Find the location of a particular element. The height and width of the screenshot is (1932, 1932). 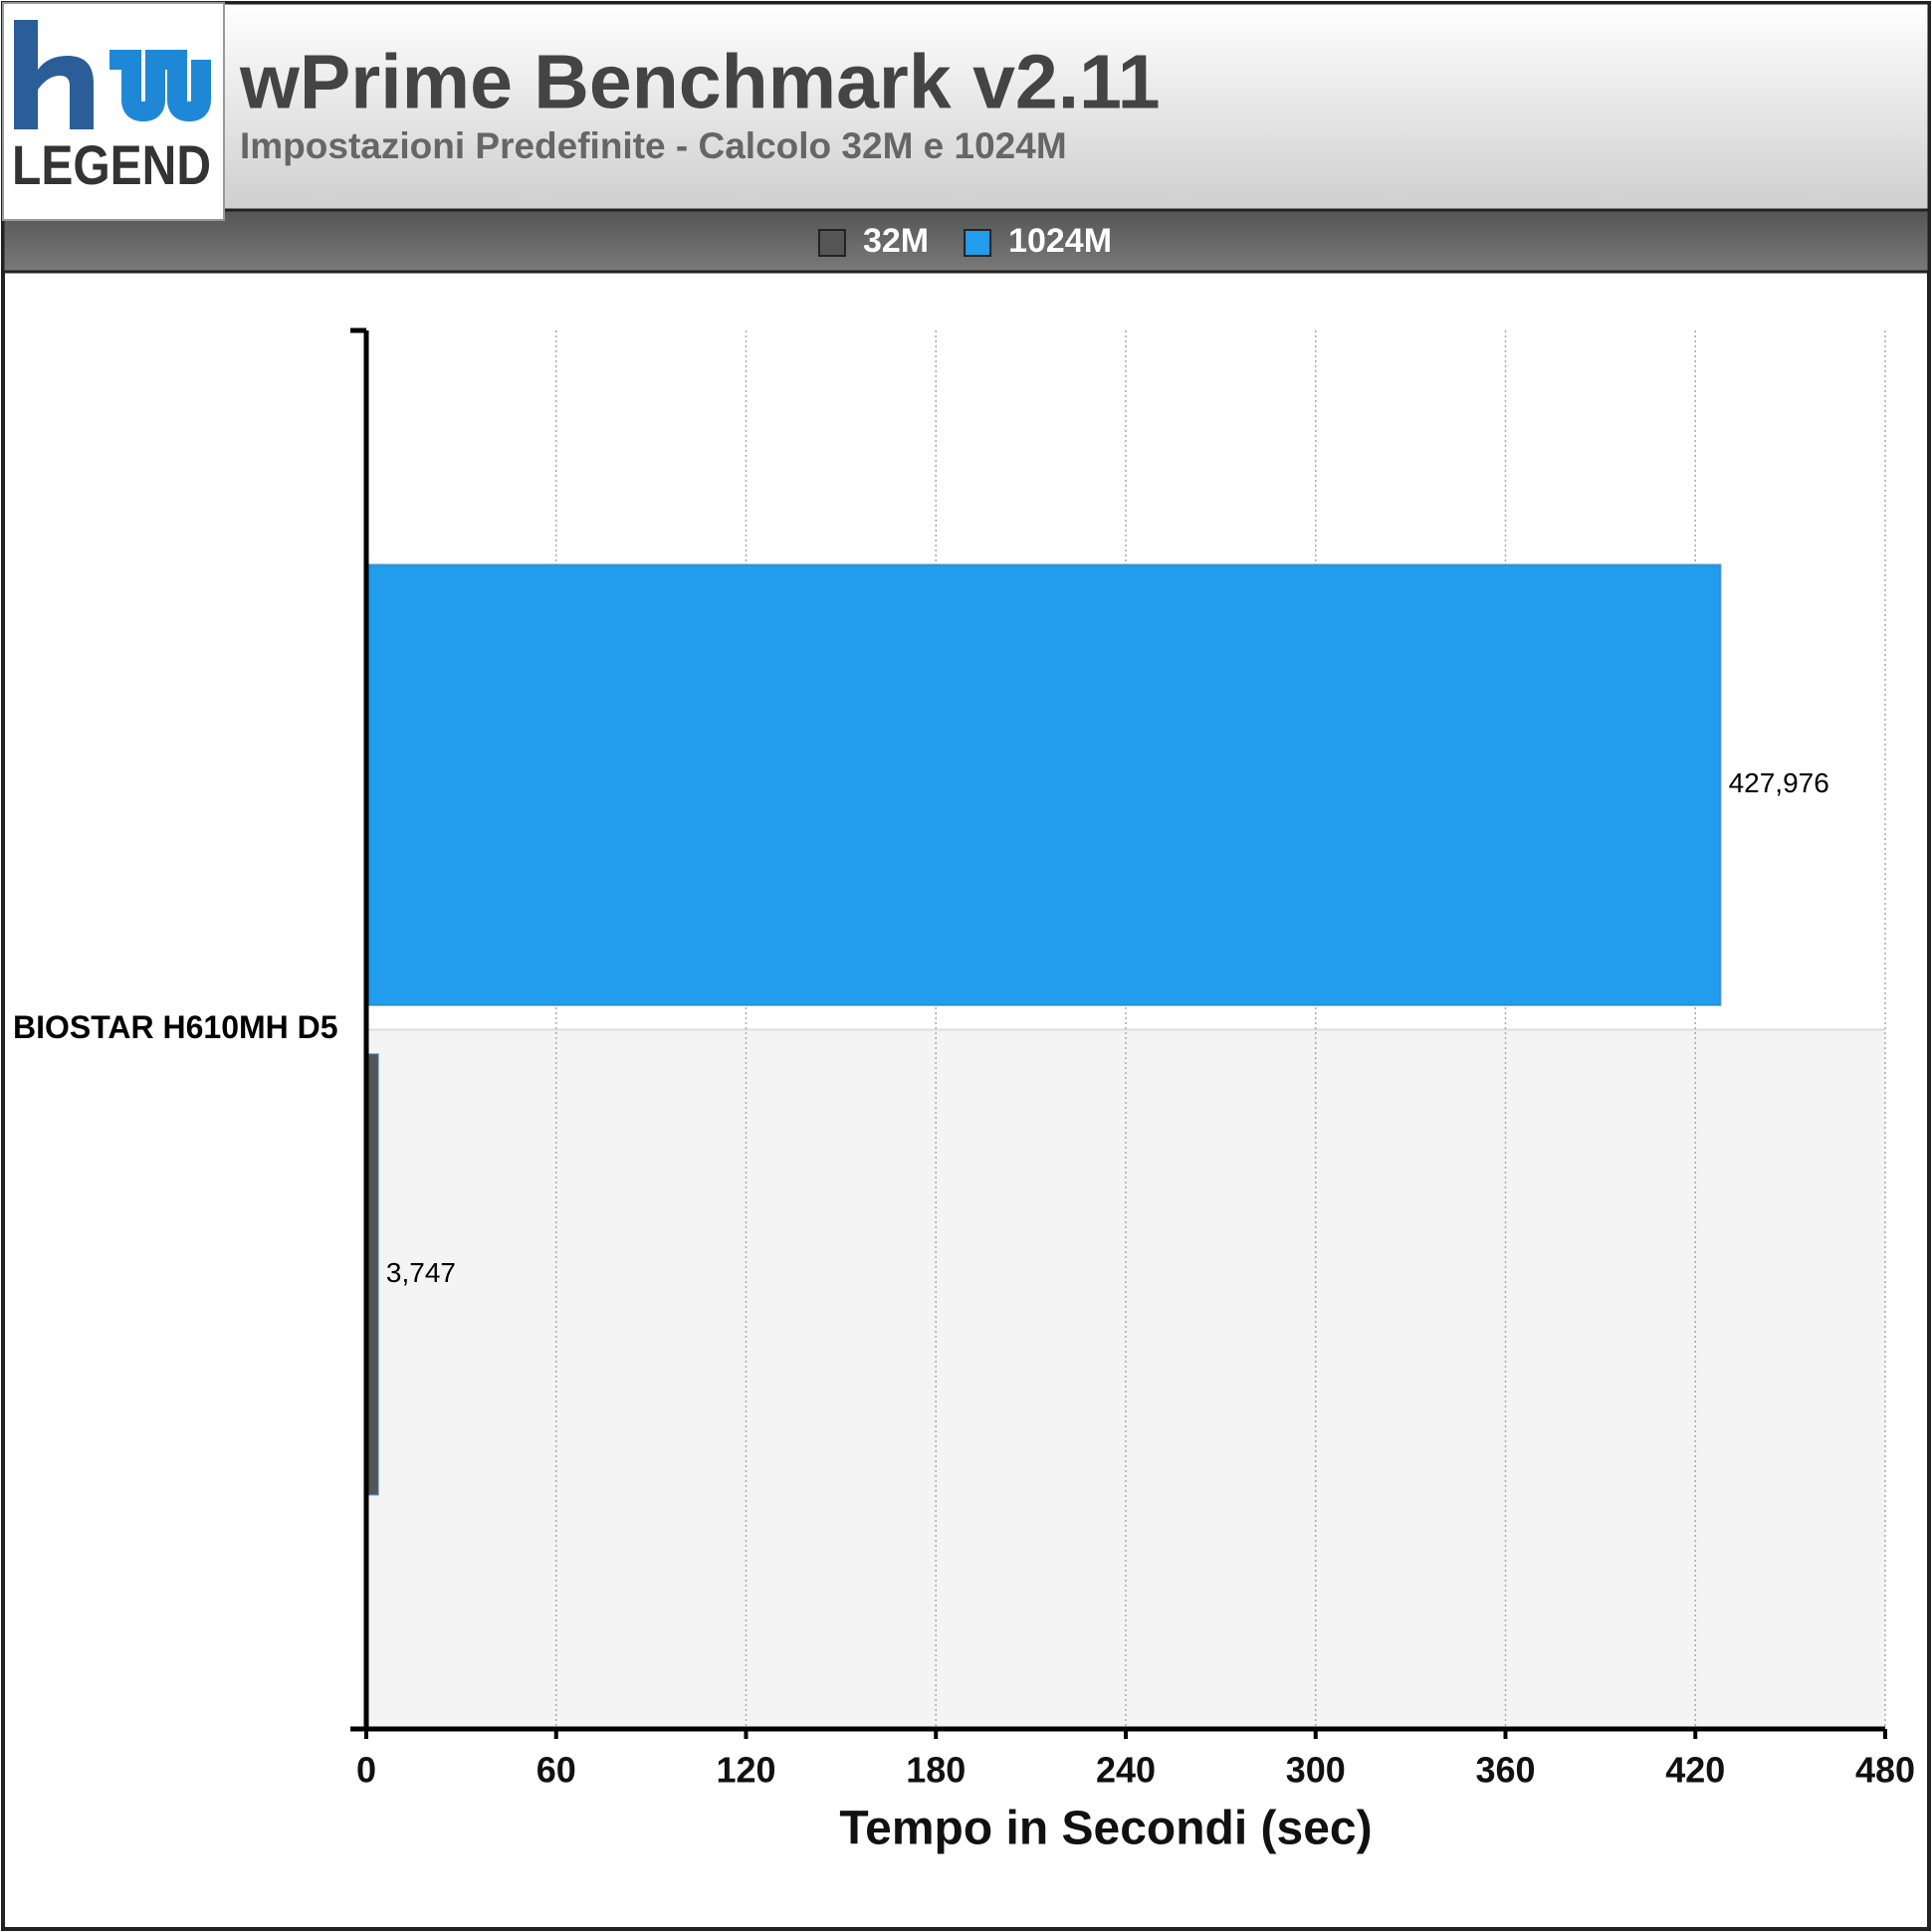

x-tick-label: 360 is located at coordinates (1505, 1770).